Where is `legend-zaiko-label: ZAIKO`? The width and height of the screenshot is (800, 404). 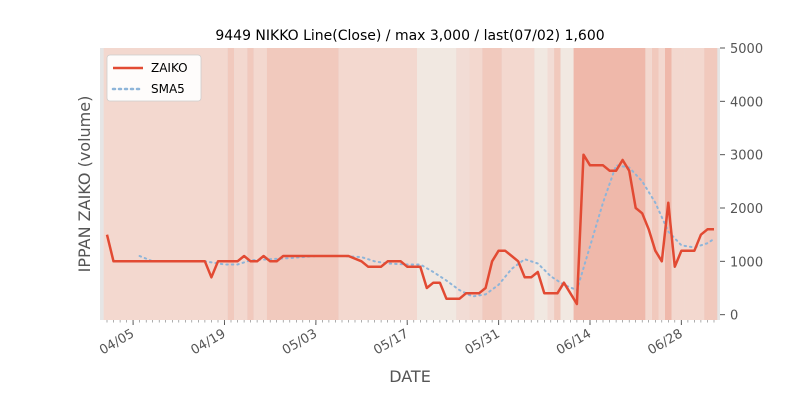 legend-zaiko-label: ZAIKO is located at coordinates (169, 68).